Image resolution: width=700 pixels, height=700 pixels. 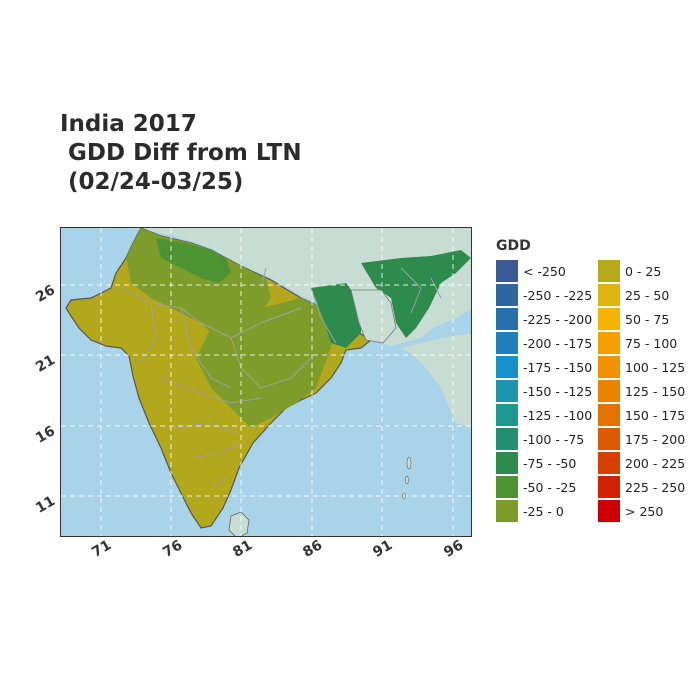 I want to click on state-boundaries, so click(x=281, y=378).